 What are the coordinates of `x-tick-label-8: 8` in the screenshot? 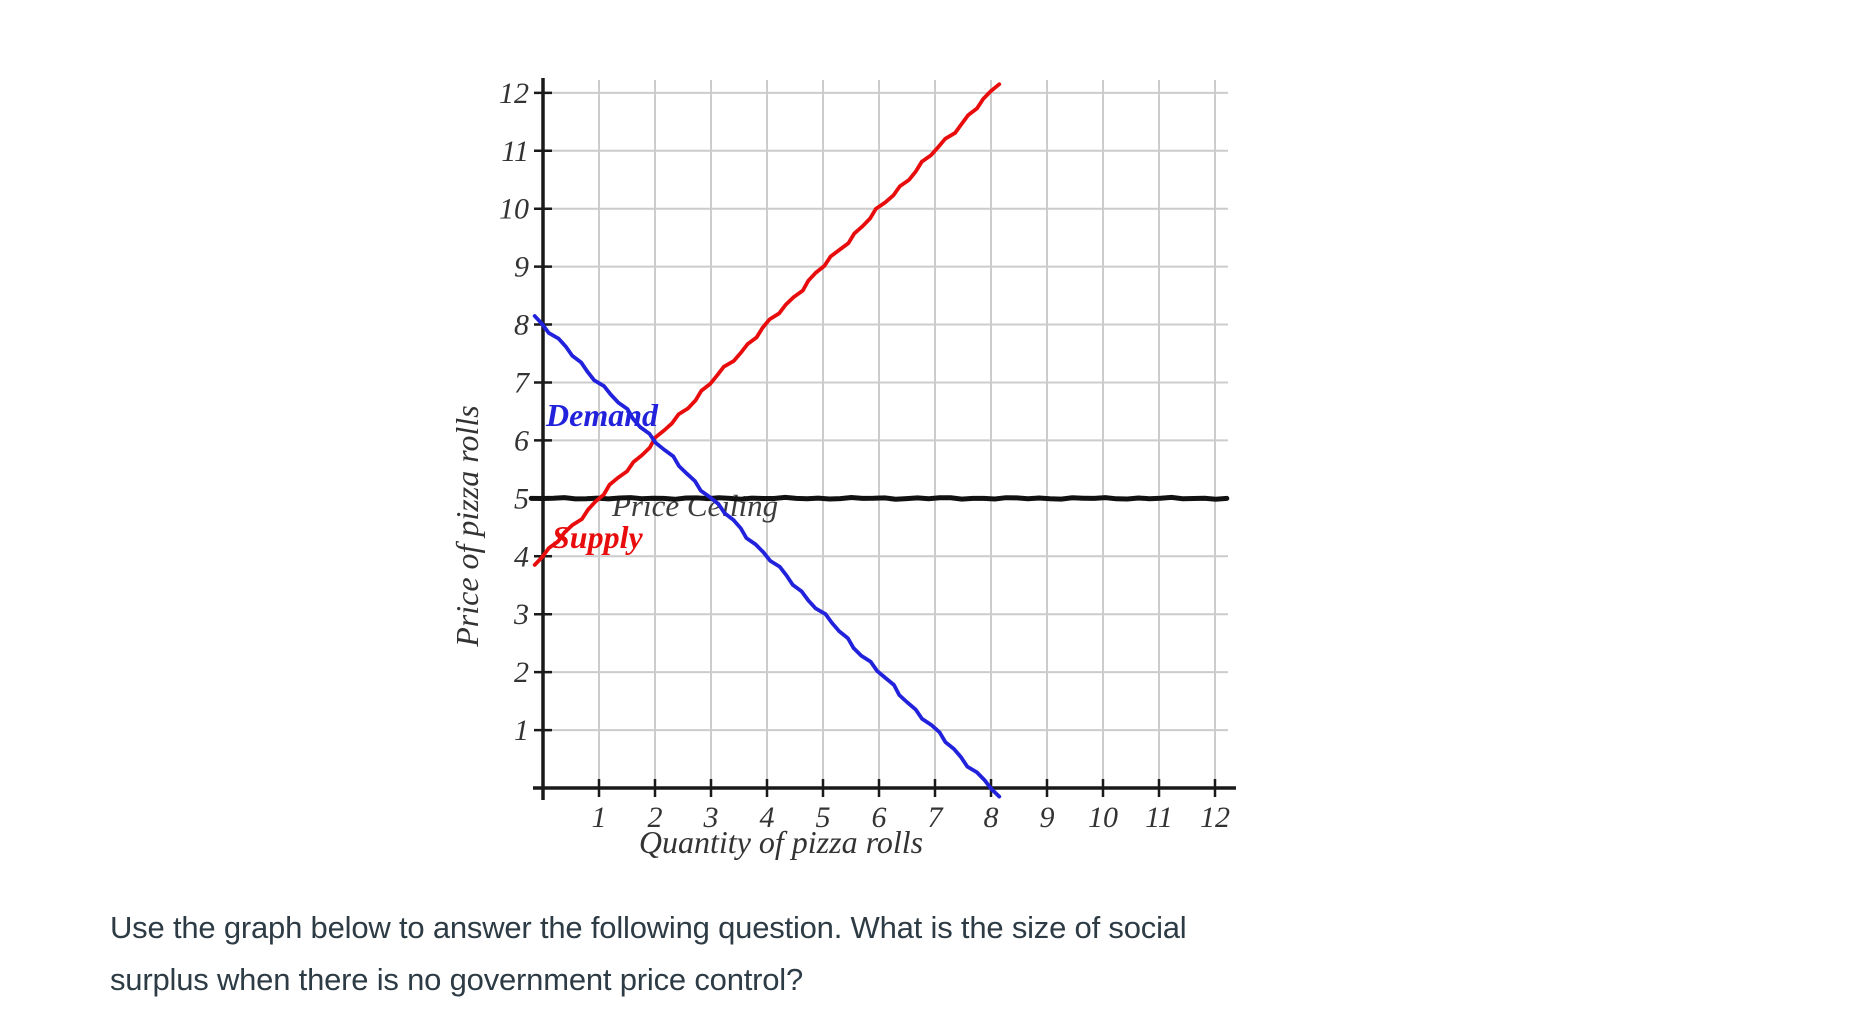 It's located at (991, 817).